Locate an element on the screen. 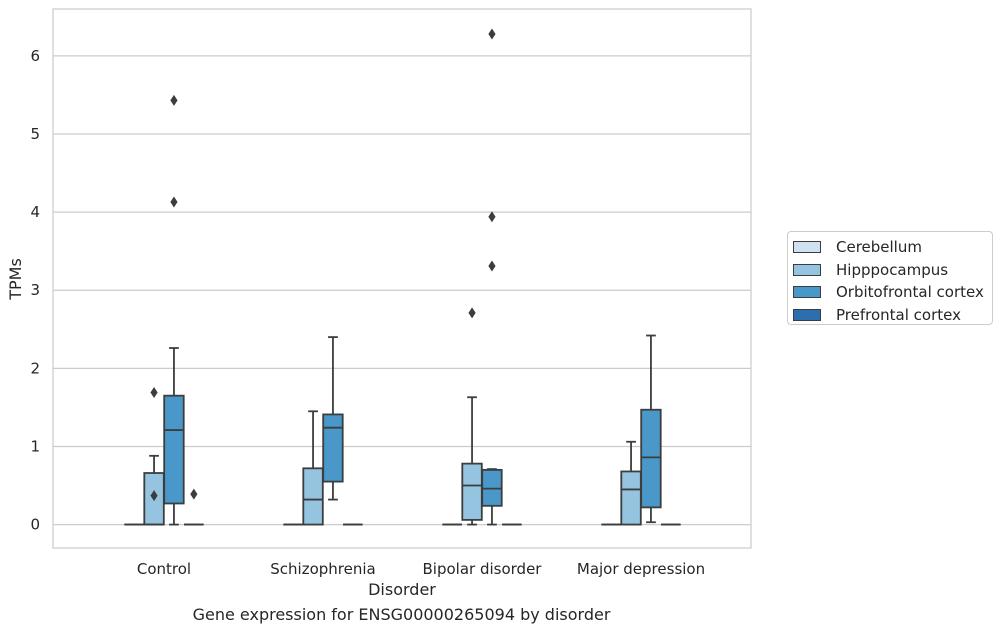 This screenshot has width=1003, height=634. y-tick-label: 4 is located at coordinates (35, 212).